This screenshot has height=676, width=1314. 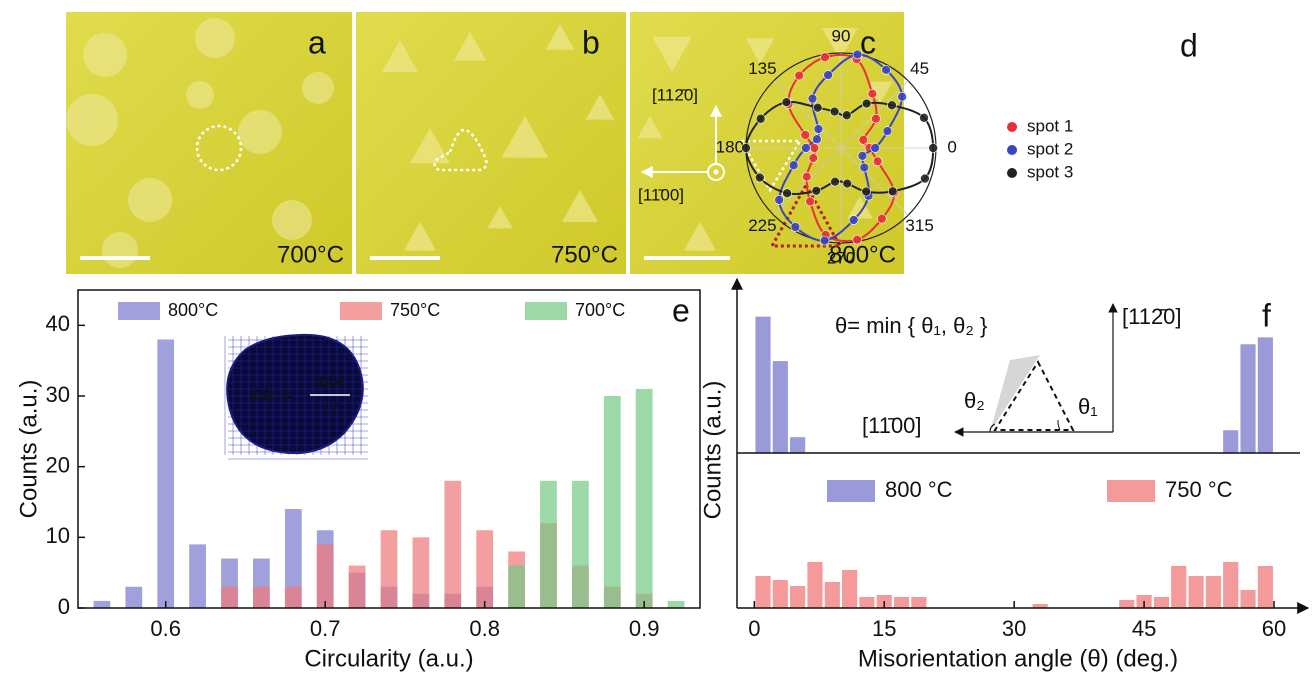 What do you see at coordinates (762, 68) in the screenshot?
I see `angle-tick-label: 135` at bounding box center [762, 68].